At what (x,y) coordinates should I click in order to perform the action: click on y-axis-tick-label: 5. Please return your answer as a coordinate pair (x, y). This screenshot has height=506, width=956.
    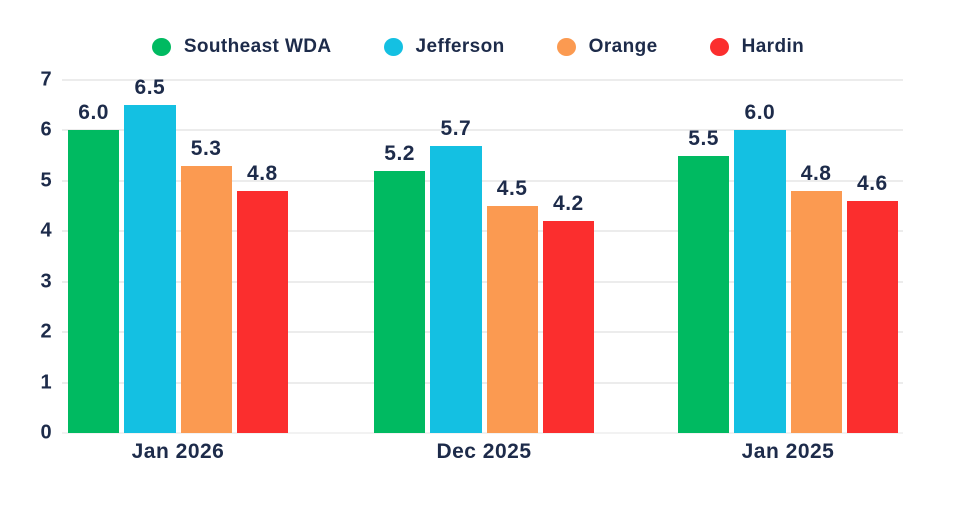
    Looking at the image, I should click on (46, 180).